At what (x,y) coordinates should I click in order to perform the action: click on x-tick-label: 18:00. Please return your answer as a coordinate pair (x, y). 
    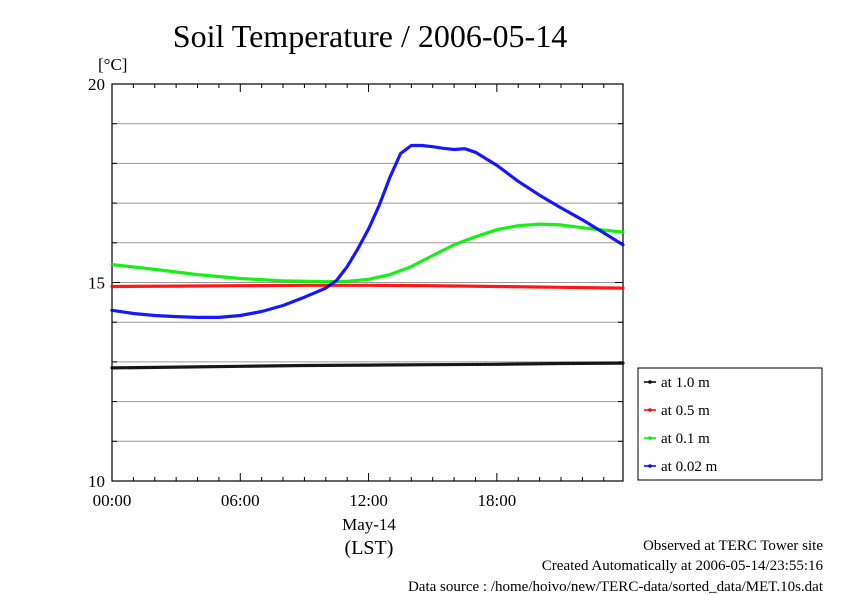
    Looking at the image, I should click on (496, 500).